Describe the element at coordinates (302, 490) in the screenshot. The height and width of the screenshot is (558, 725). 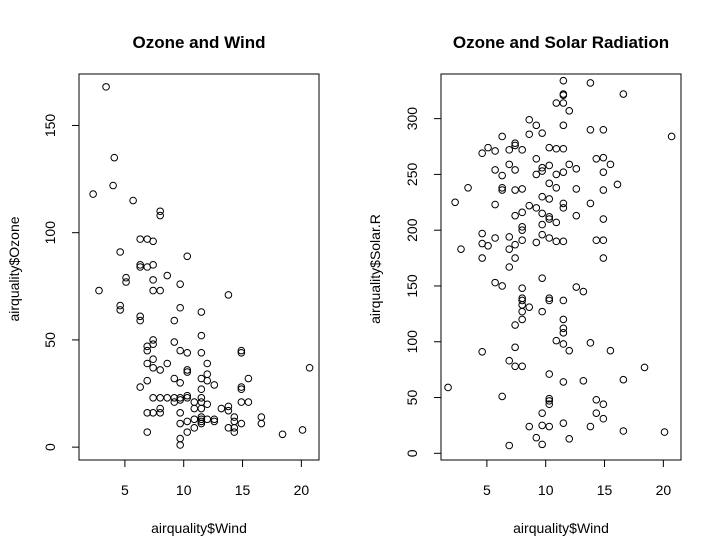
I see `x-tick-label: 20` at that location.